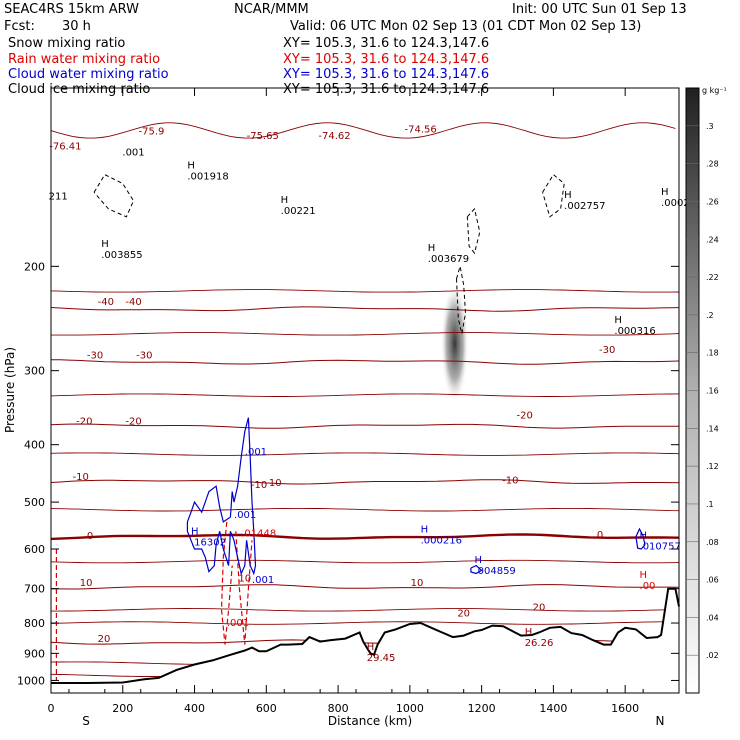 The width and height of the screenshot is (740, 740). Describe the element at coordinates (660, 547) in the screenshot. I see `extremum-value: .010757` at that location.